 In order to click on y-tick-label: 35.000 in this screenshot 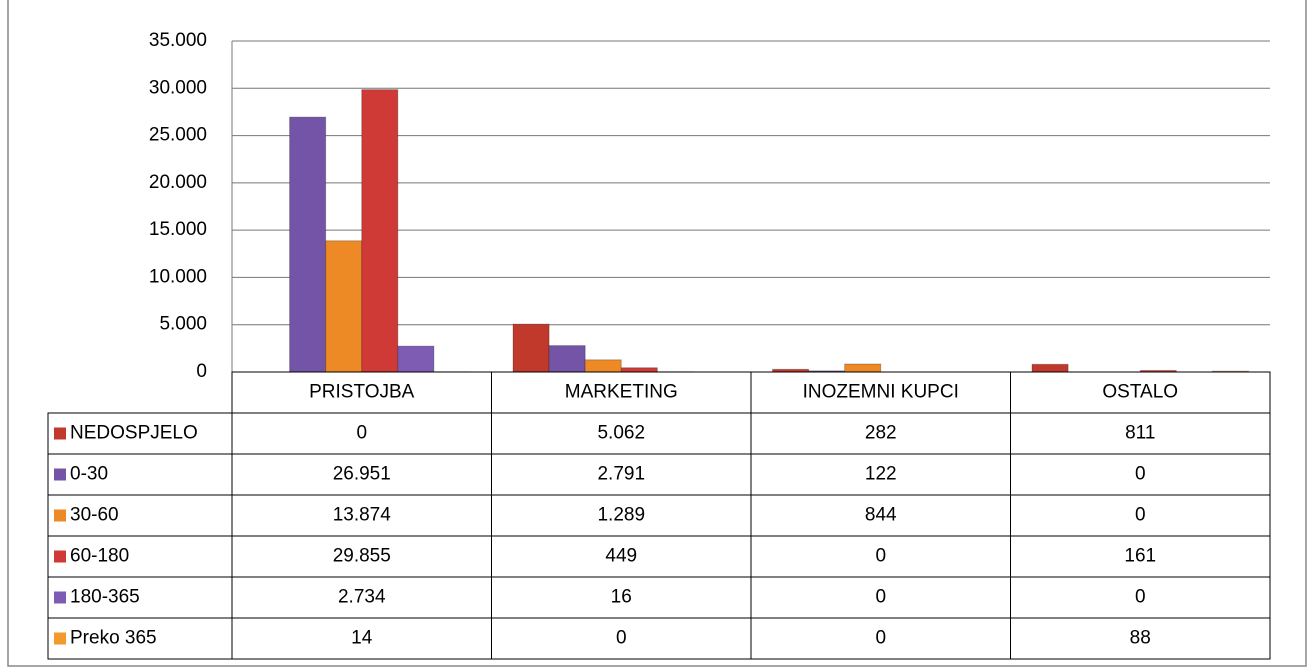, I will do `click(178, 40)`.